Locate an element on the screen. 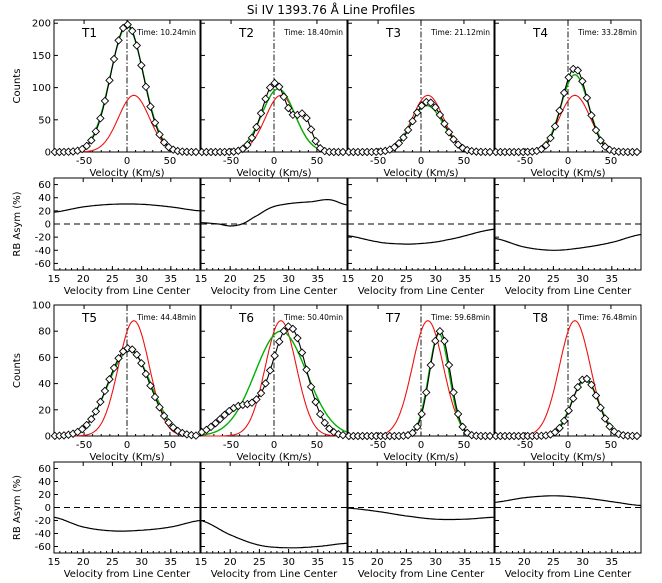 This screenshot has width=662, height=583. time-annotation: Time: 44.48min is located at coordinates (166, 317).